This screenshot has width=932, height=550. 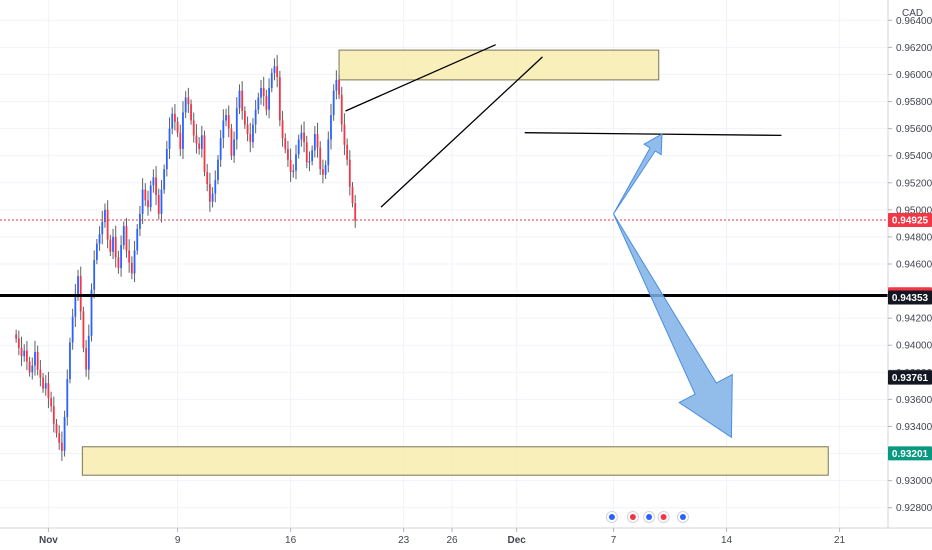 I want to click on x-tick-label: 9, so click(x=178, y=540).